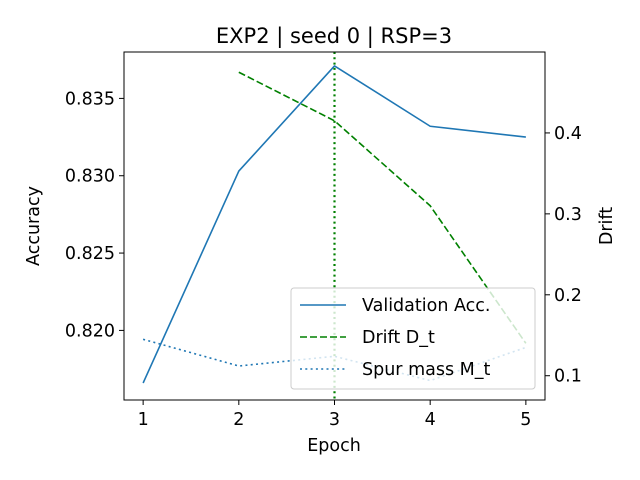 The image size is (640, 480). What do you see at coordinates (398, 338) in the screenshot?
I see `legend-label: Drift D_t` at bounding box center [398, 338].